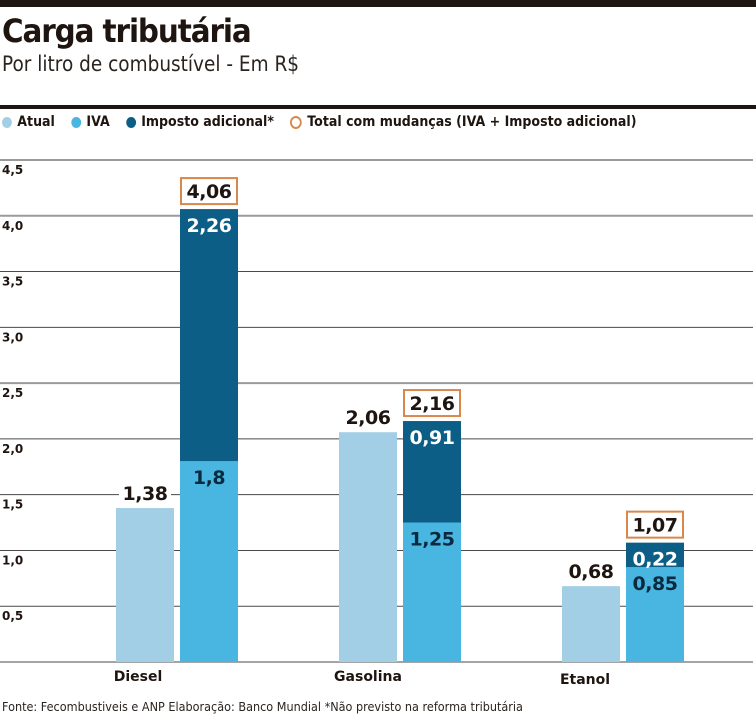  Describe the element at coordinates (12, 449) in the screenshot. I see `y-tick-label: 2,0` at that location.